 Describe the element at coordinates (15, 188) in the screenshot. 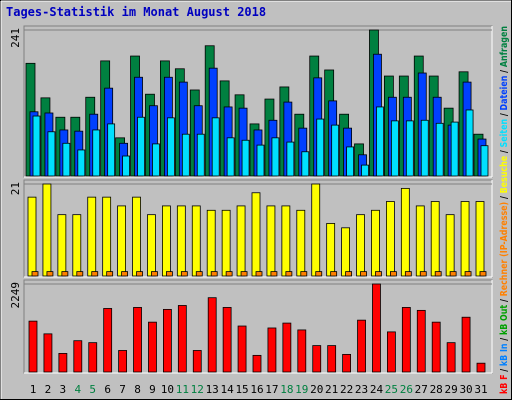

I see `y-max-label: 21` at that location.